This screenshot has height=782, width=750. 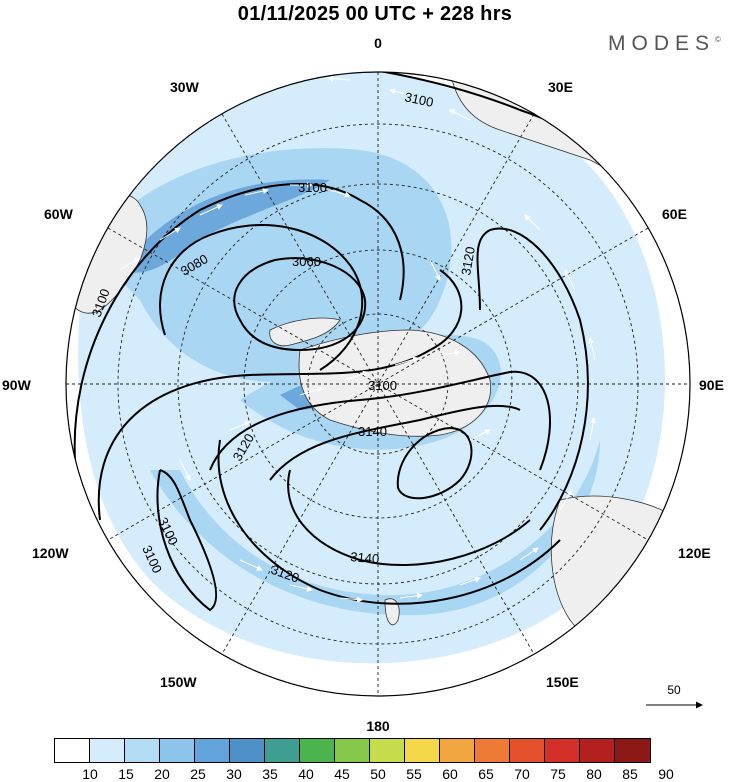 What do you see at coordinates (486, 774) in the screenshot?
I see `colorbar-tick-label: 65` at bounding box center [486, 774].